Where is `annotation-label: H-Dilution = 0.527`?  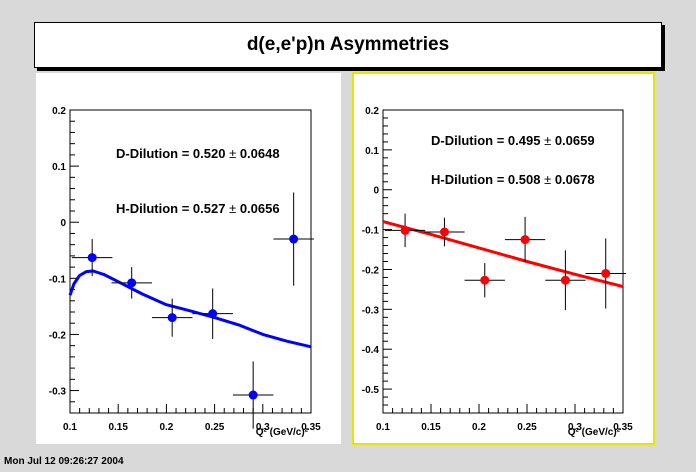 annotation-label: H-Dilution = 0.527 is located at coordinates (172, 208).